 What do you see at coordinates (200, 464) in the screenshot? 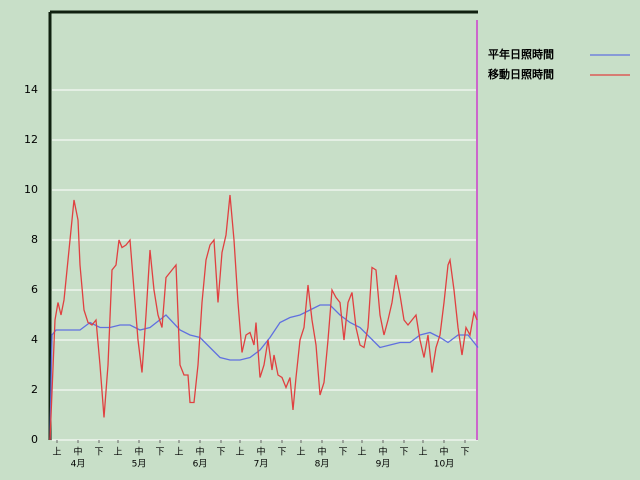
I see `month-label: 6月` at bounding box center [200, 464].